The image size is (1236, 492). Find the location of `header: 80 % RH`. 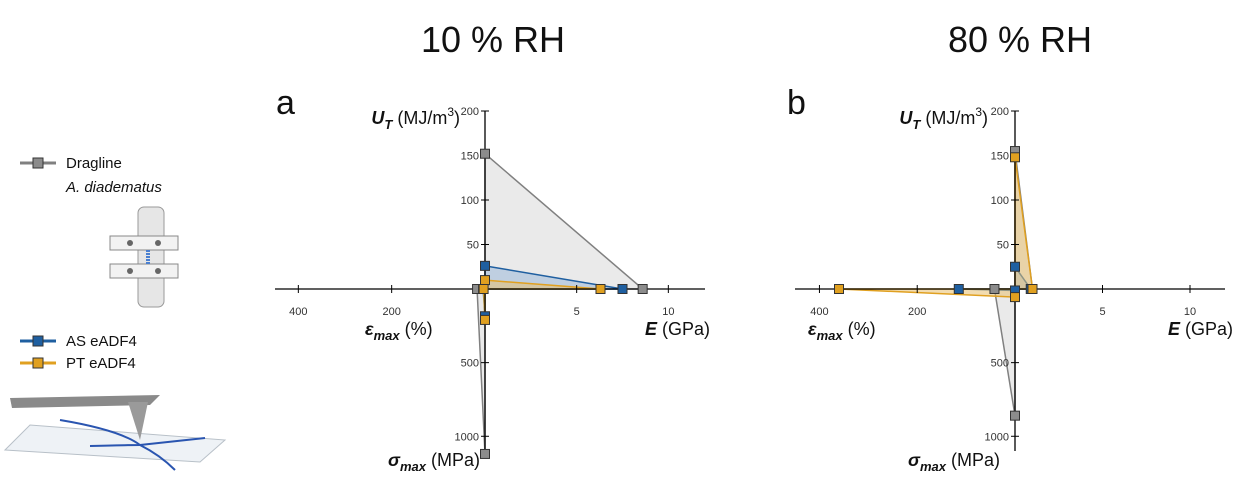

header: 80 % RH is located at coordinates (1020, 39).